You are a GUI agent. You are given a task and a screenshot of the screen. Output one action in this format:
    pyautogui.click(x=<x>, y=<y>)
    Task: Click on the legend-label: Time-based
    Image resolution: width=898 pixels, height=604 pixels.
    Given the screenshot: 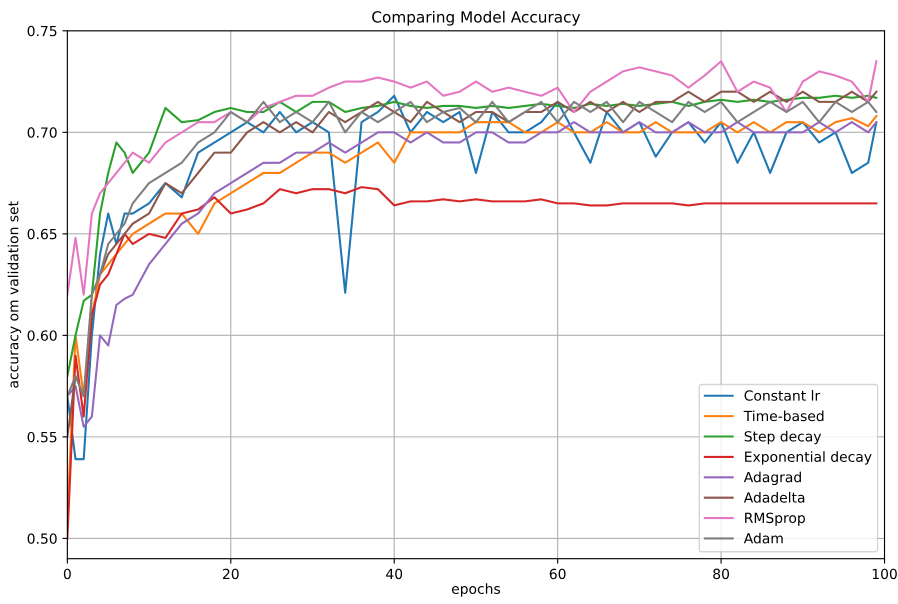 What is the action you would take?
    pyautogui.click(x=784, y=416)
    